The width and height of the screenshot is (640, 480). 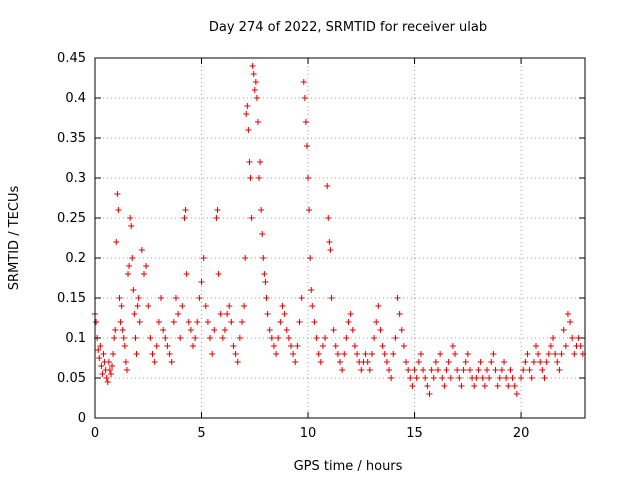 I want to click on y-tick-label: 0.1, so click(x=75, y=338).